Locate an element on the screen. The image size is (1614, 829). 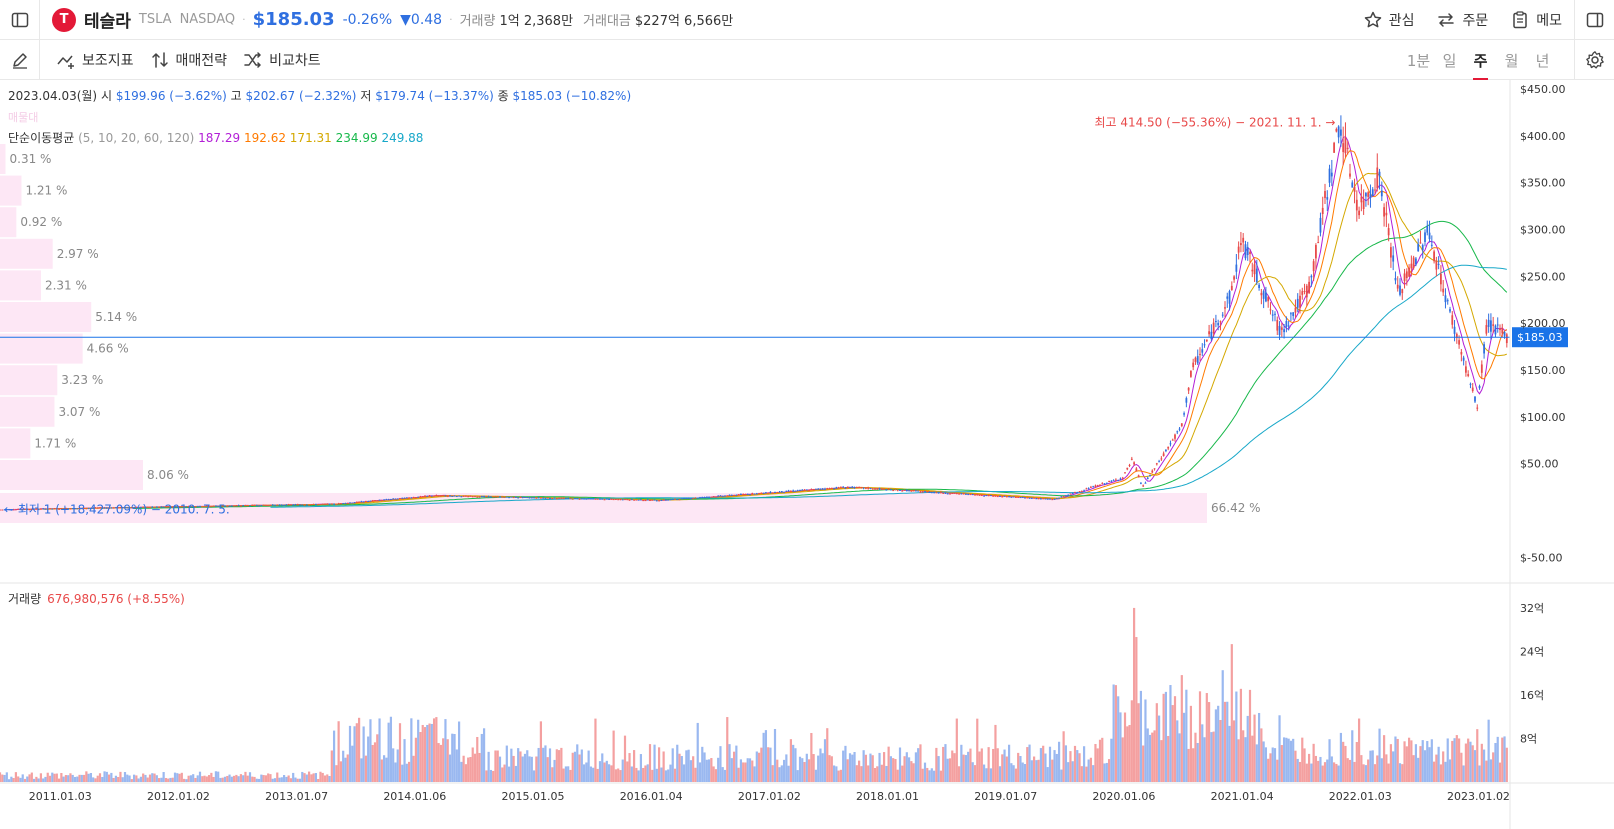
watchlist-button: 관심 is located at coordinates (1389, 20).